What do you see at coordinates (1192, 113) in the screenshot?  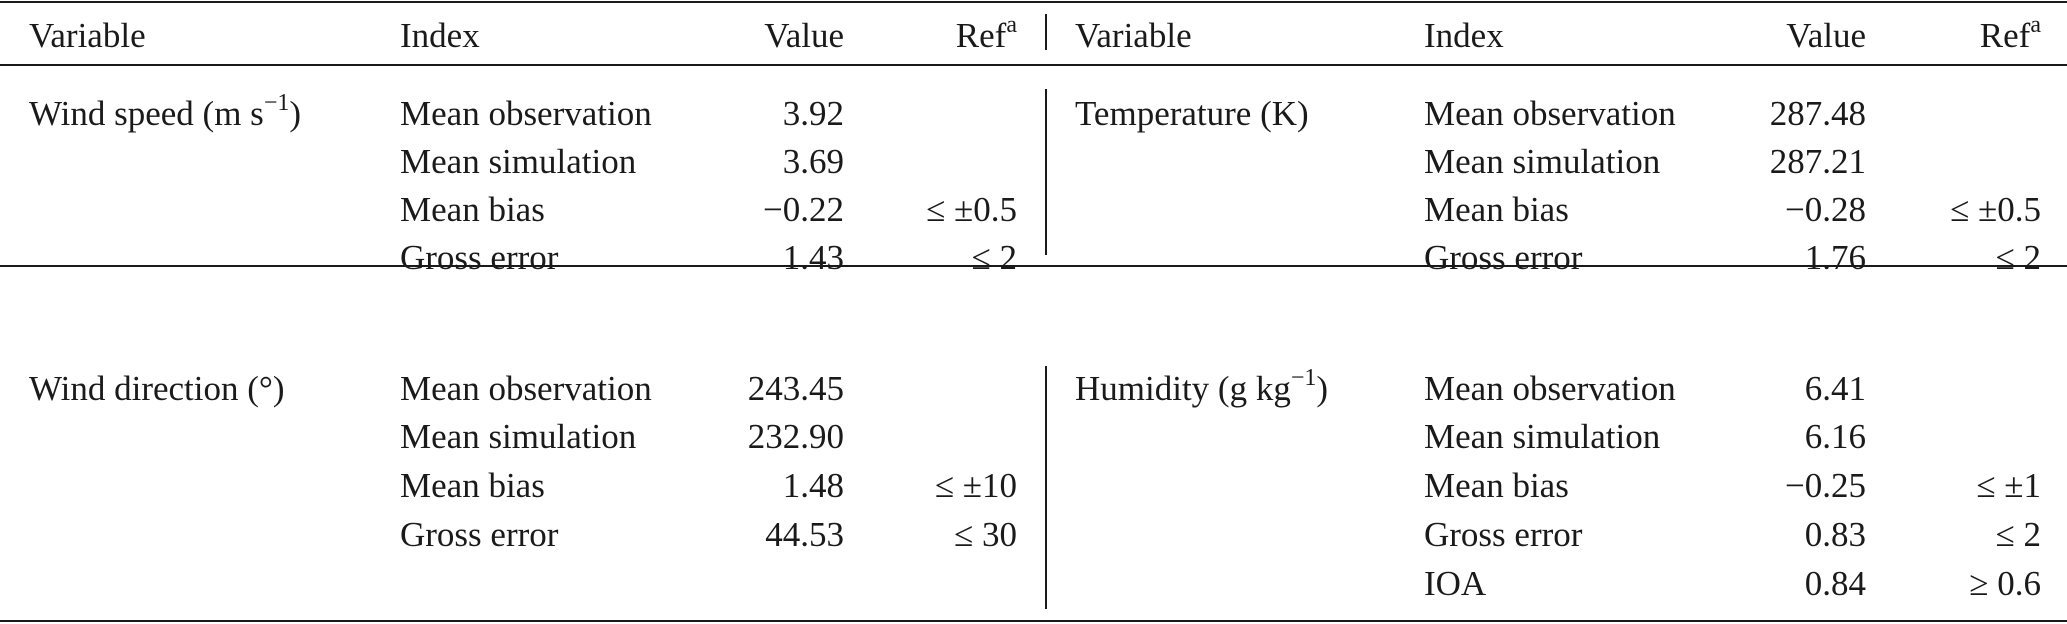 I see `variable-temperature: Temperature (K)` at bounding box center [1192, 113].